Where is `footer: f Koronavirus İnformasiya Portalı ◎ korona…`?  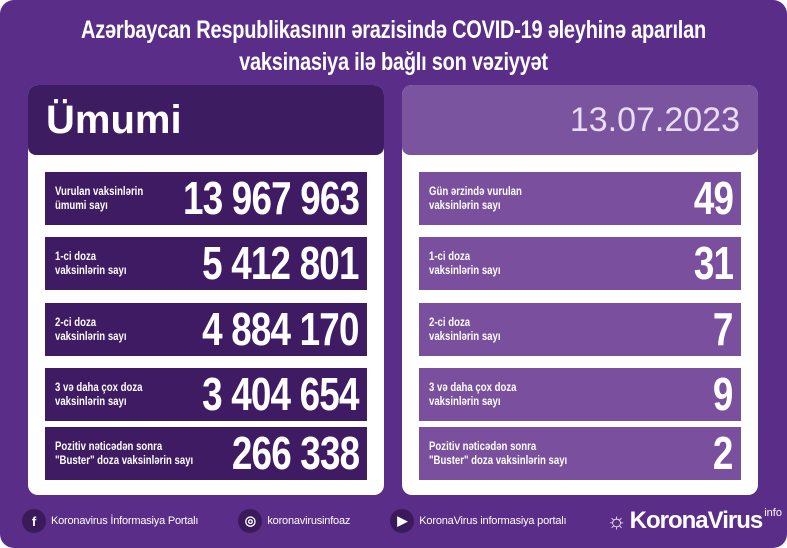 footer: f Koronavirus İnformasiya Portalı ◎ korona… is located at coordinates (402, 521).